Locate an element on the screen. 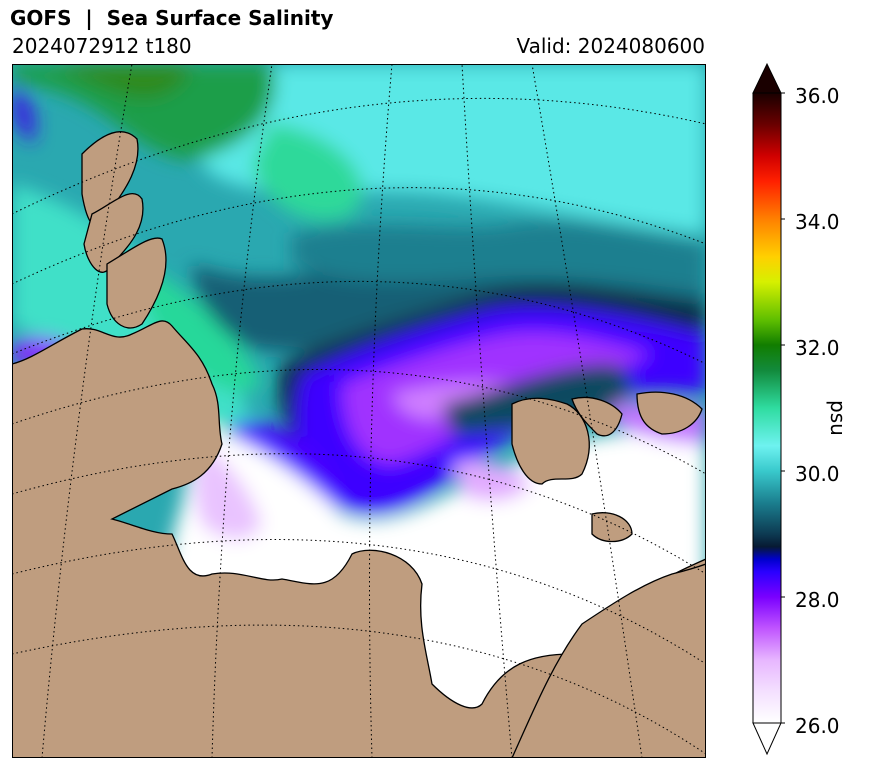 This screenshot has width=883, height=767. colorbar-tick-label: 28.0 is located at coordinates (817, 600).